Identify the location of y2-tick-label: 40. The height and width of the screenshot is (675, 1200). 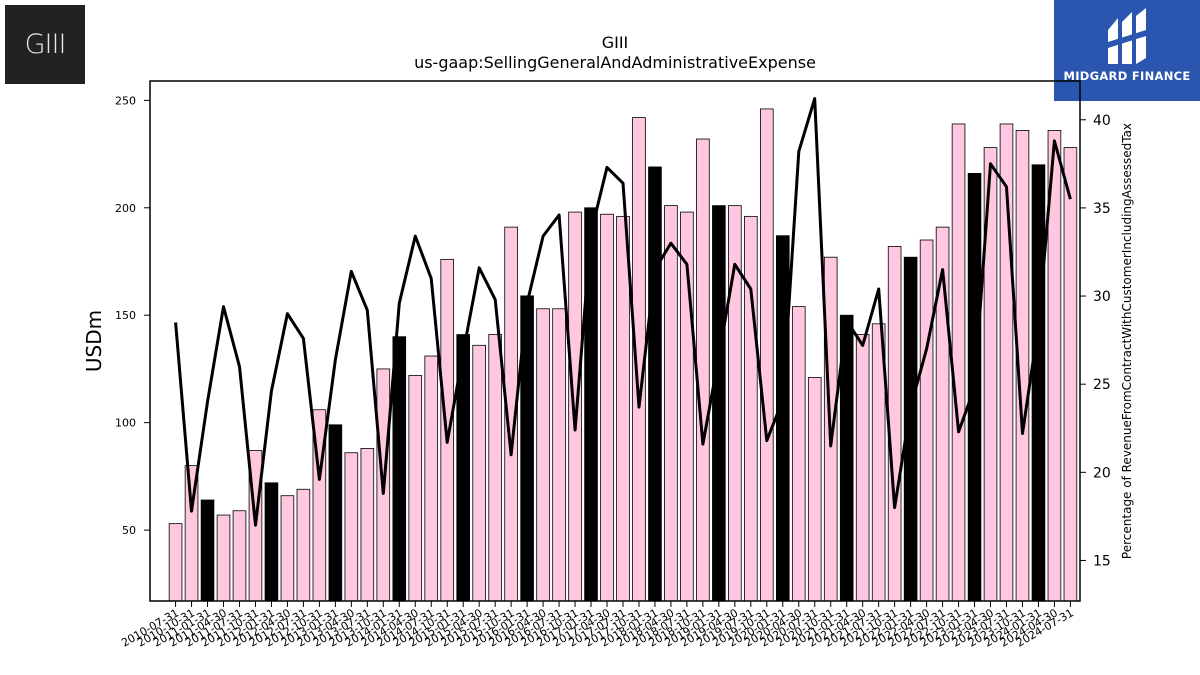
(1102, 121).